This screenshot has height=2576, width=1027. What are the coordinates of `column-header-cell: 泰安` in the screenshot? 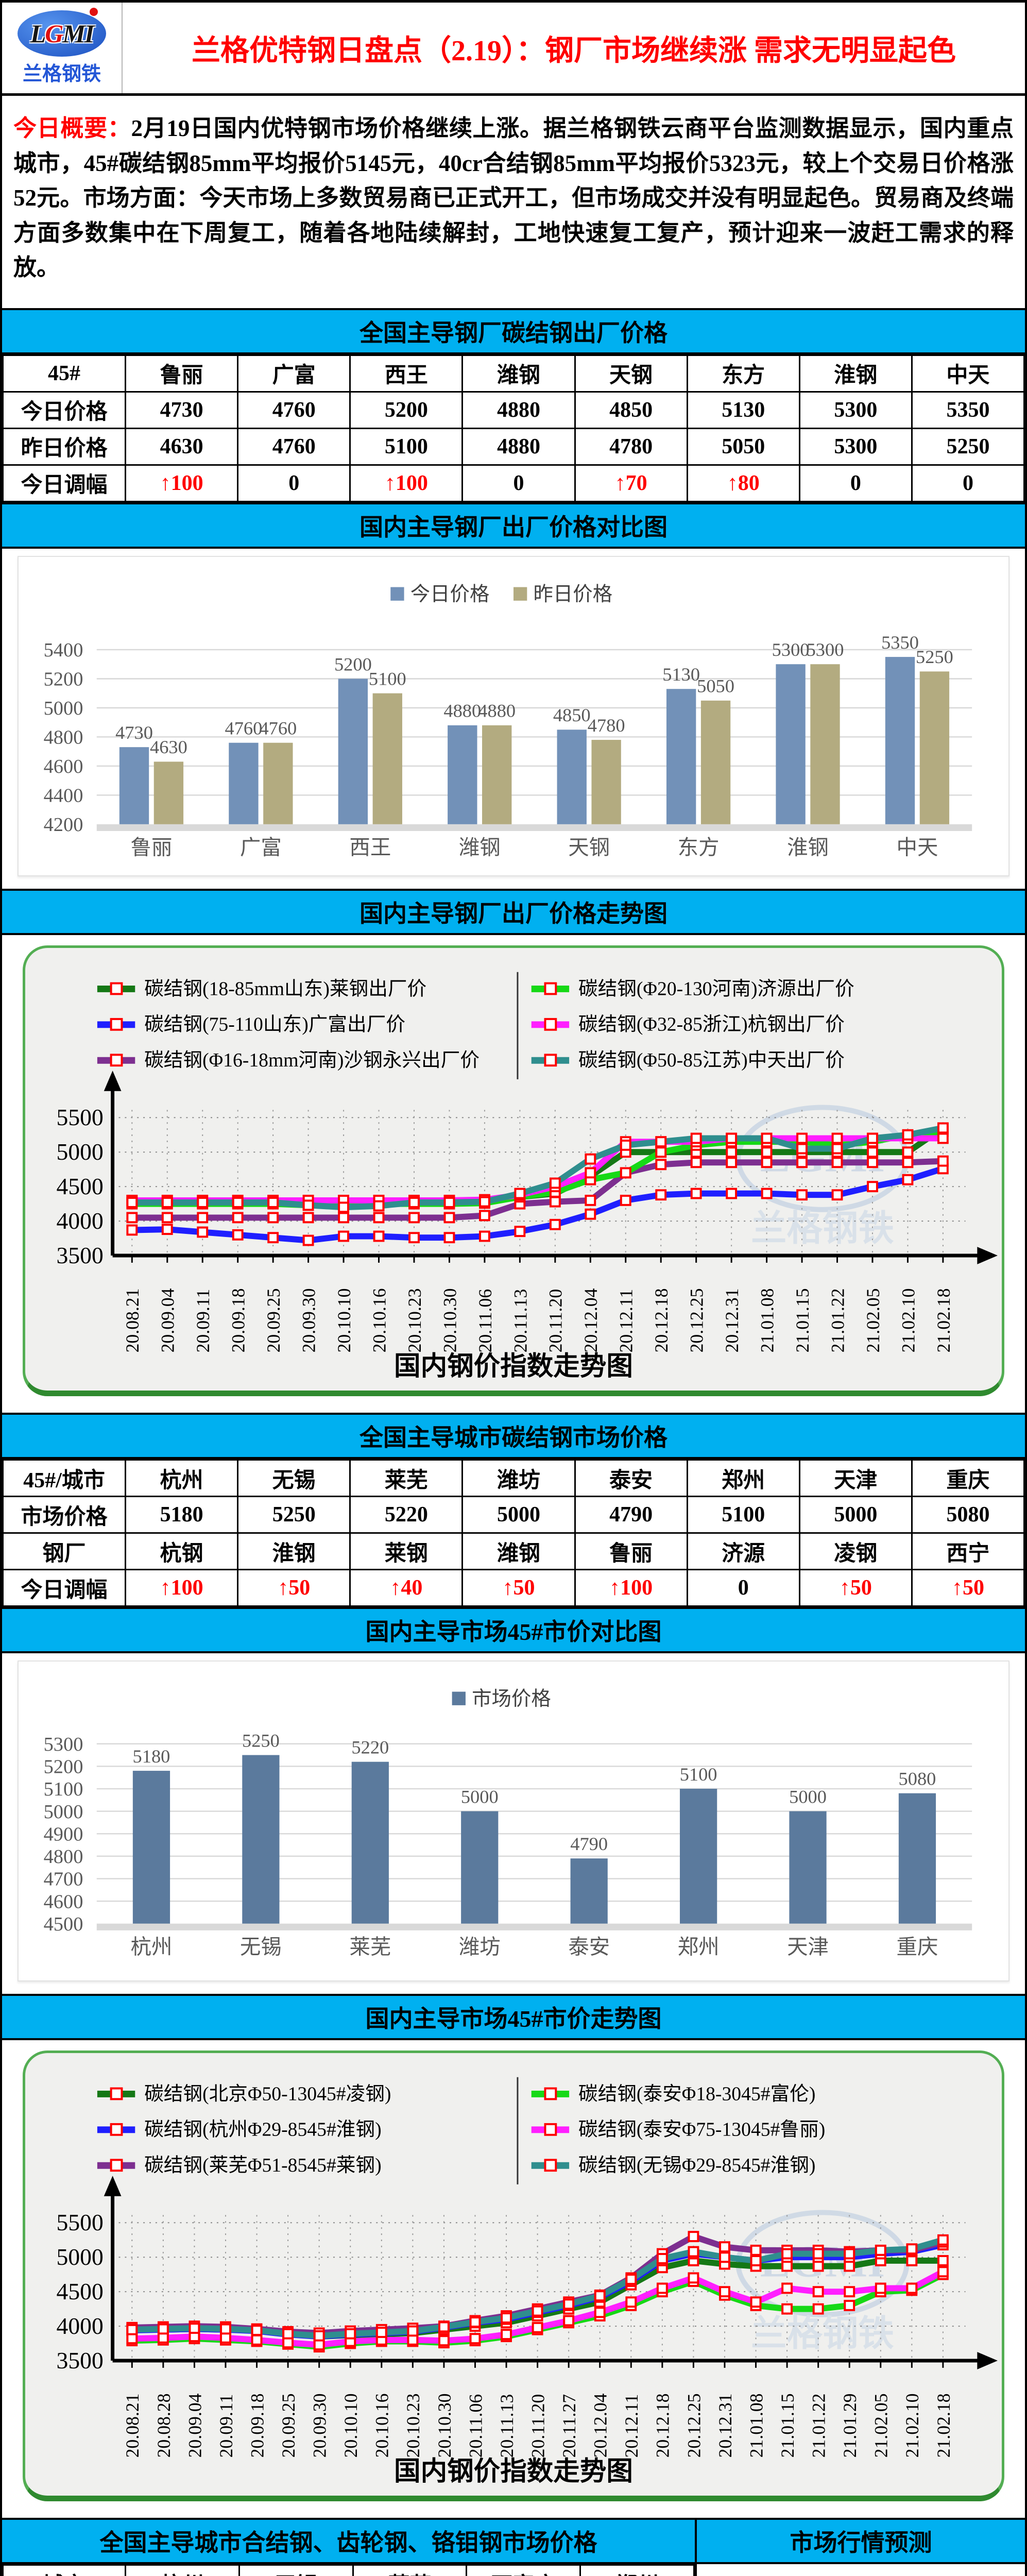 It's located at (631, 1479).